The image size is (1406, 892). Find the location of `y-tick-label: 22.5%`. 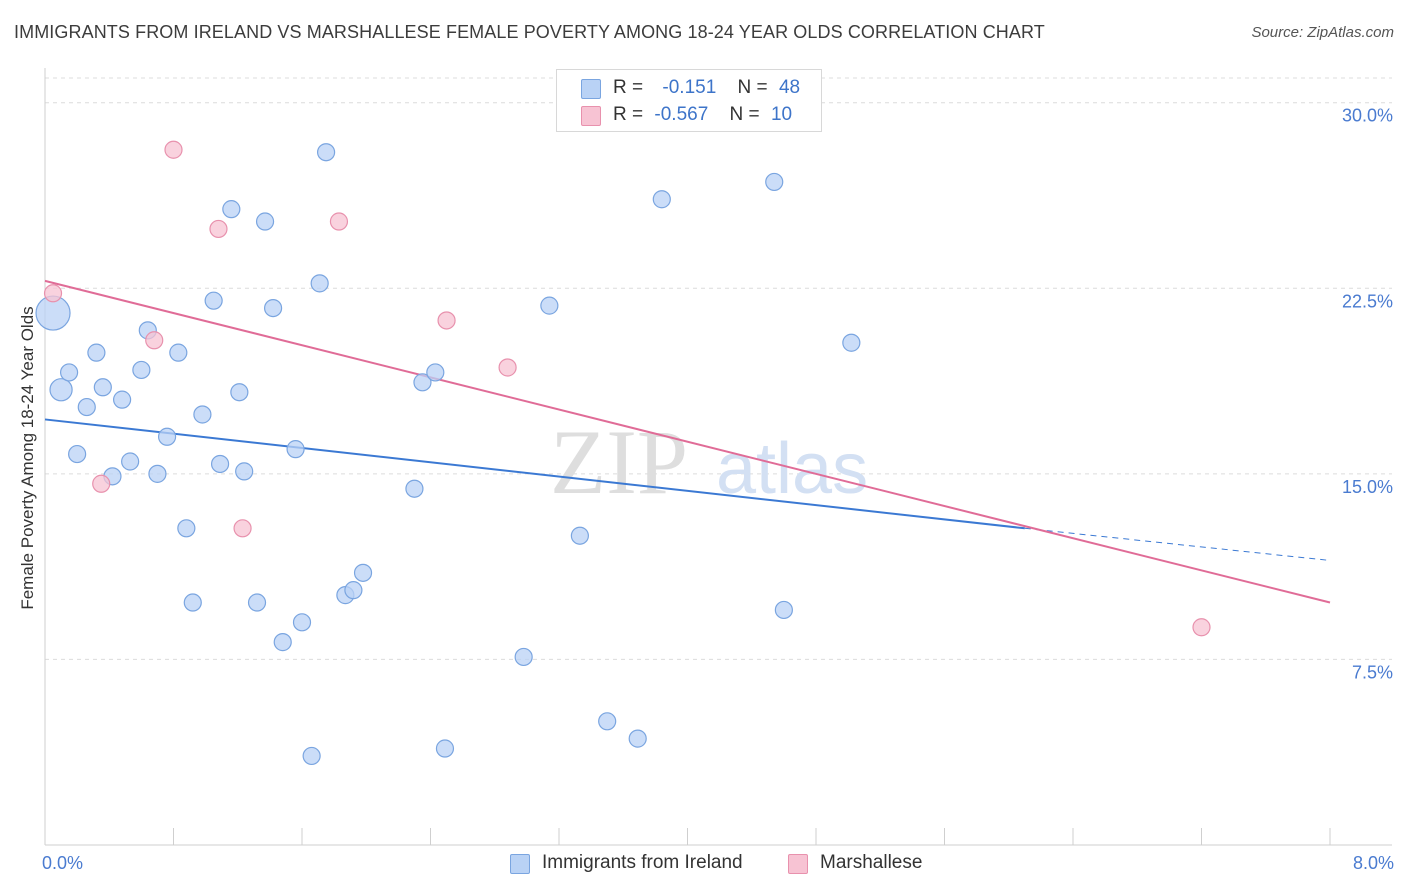

y-tick-label: 22.5% is located at coordinates (1367, 301).